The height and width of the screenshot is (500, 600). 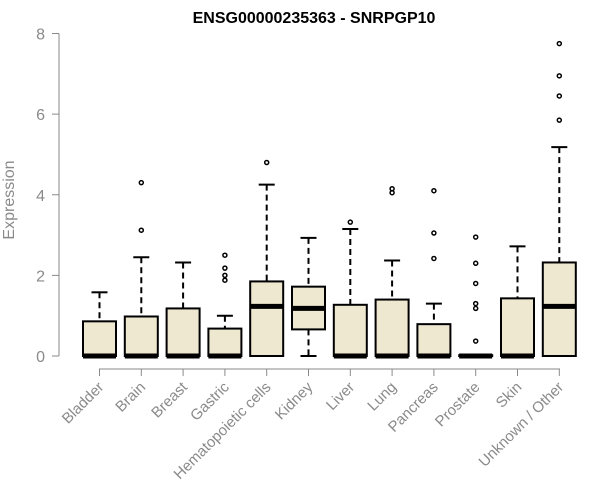 I want to click on box-hematopoietic-cells, so click(x=267, y=258).